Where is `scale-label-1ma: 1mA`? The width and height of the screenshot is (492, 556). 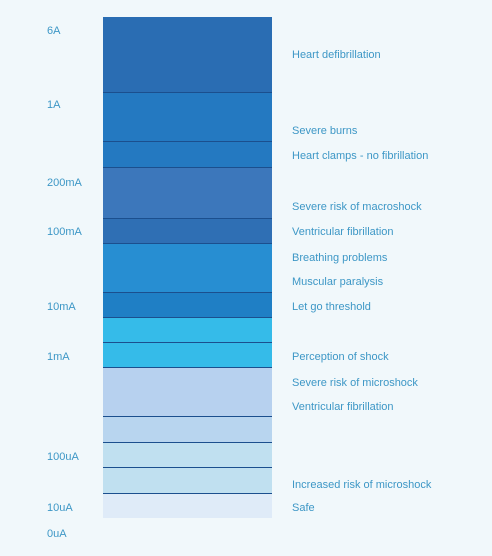 scale-label-1ma: 1mA is located at coordinates (58, 357).